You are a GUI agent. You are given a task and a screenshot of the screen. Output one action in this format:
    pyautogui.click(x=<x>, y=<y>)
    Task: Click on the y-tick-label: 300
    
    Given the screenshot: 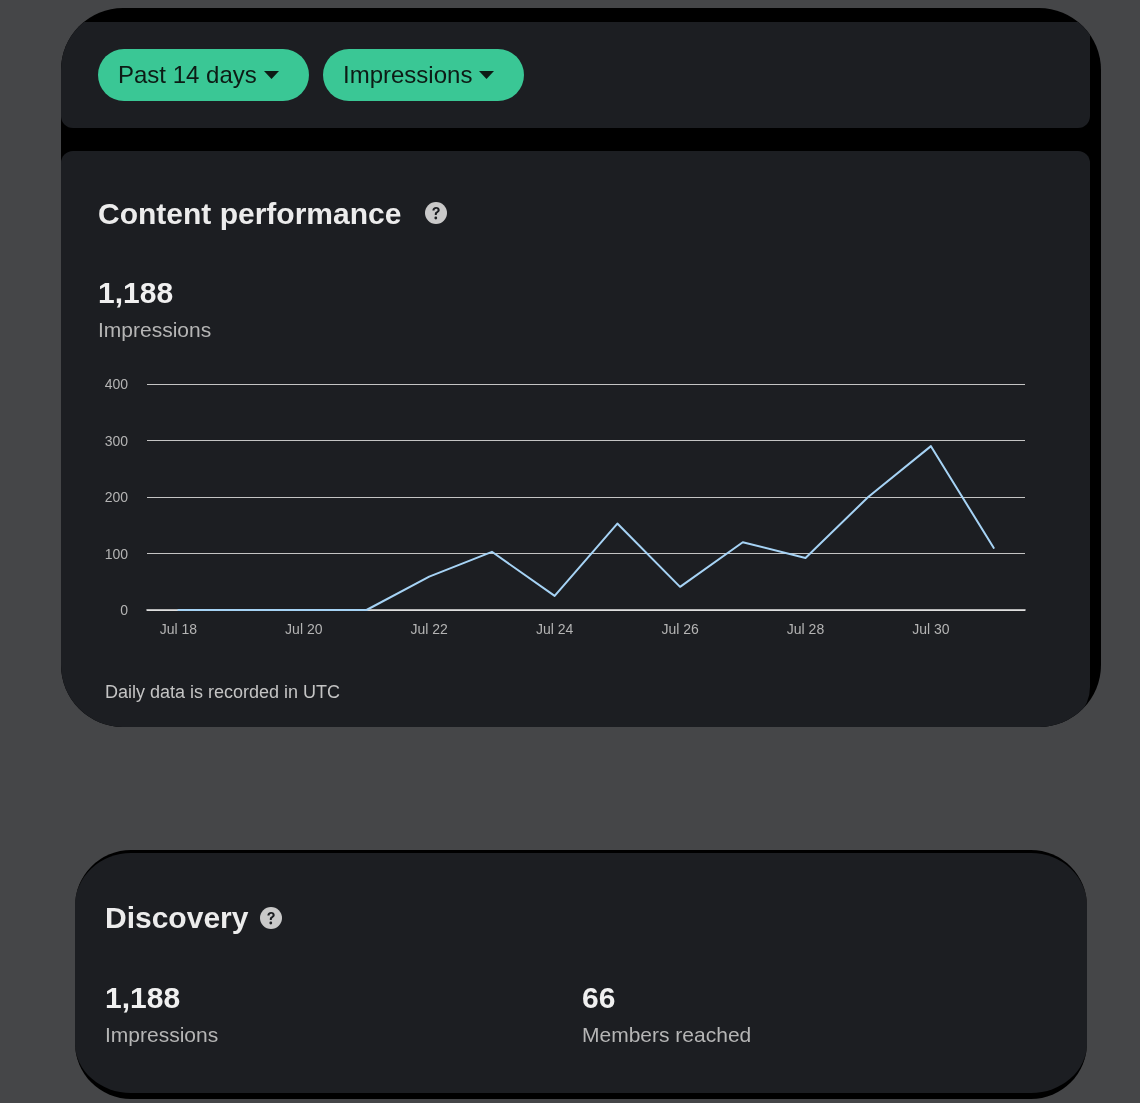 What is the action you would take?
    pyautogui.click(x=116, y=440)
    